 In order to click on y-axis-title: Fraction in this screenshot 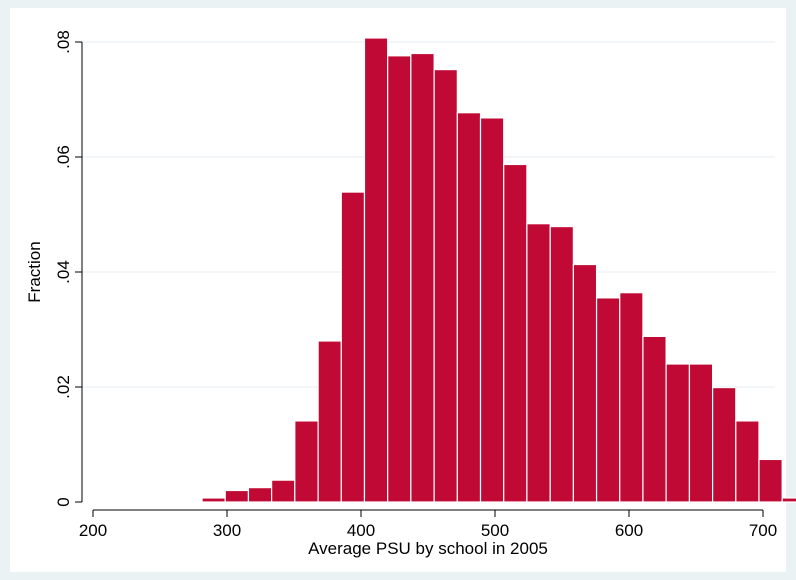, I will do `click(34, 271)`.